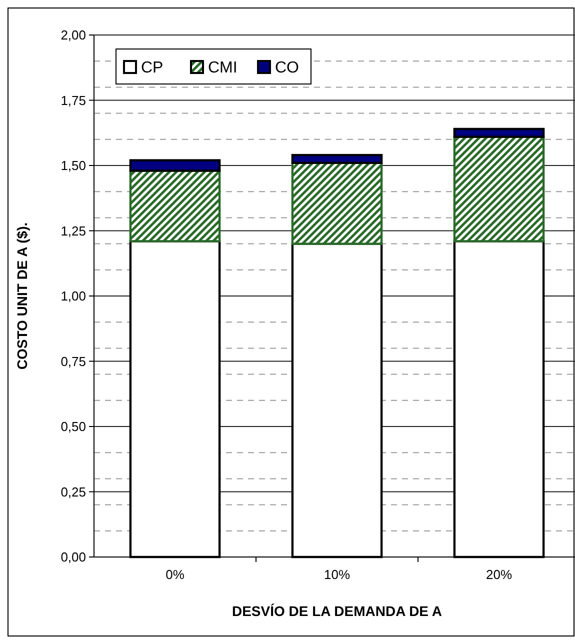 This screenshot has height=644, width=575. What do you see at coordinates (337, 574) in the screenshot?
I see `x-tick-label: 10%` at bounding box center [337, 574].